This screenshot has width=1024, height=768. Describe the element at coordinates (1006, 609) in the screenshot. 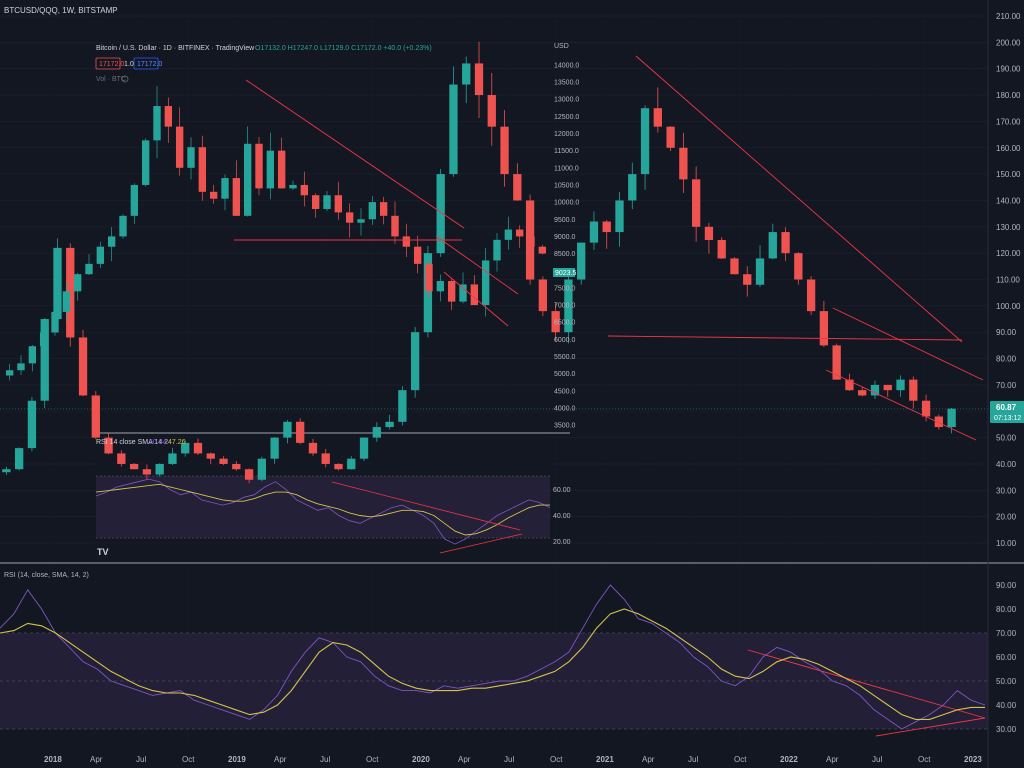

I see `rsi-tick-label: 80.00` at that location.